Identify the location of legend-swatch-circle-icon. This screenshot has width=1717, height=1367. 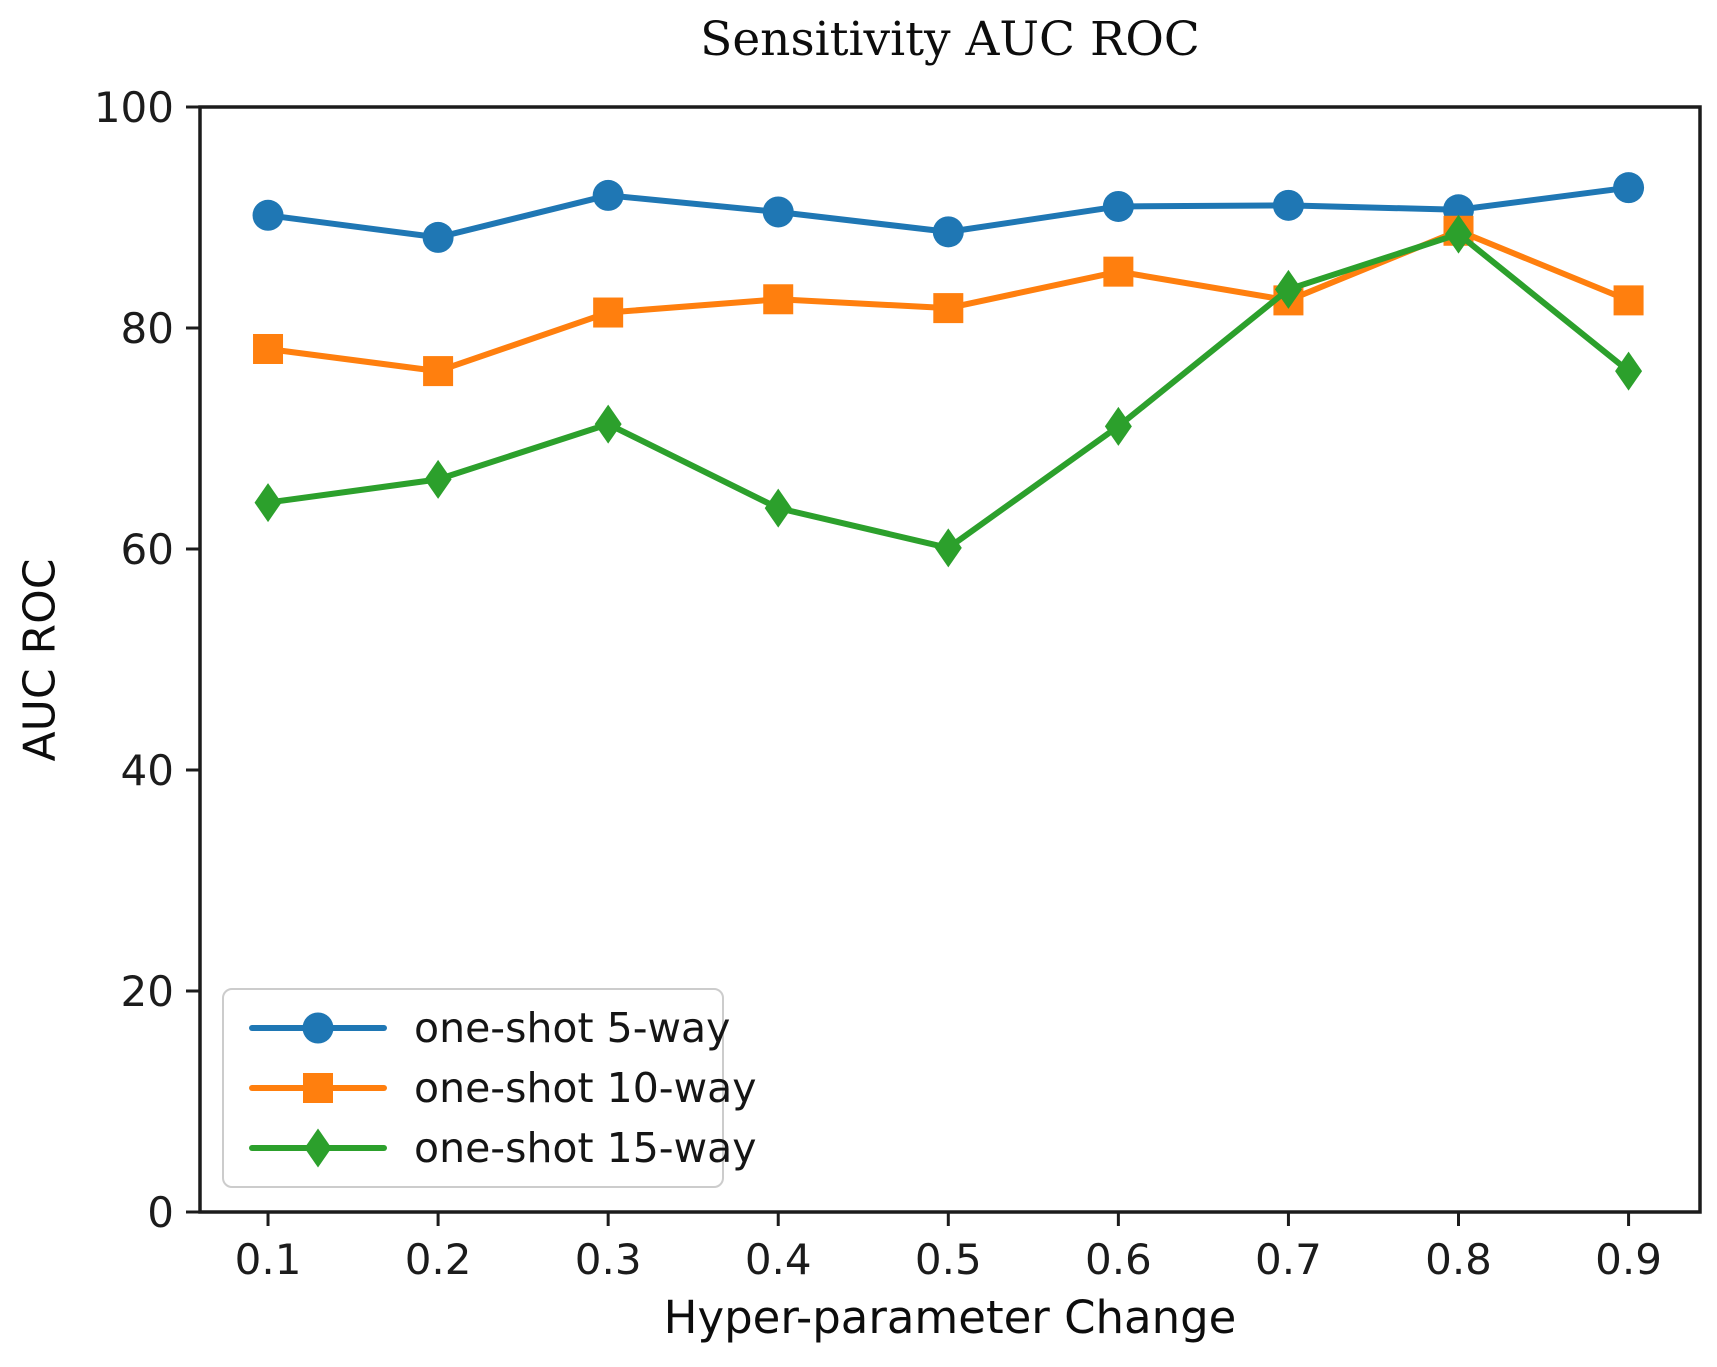
(318, 1028).